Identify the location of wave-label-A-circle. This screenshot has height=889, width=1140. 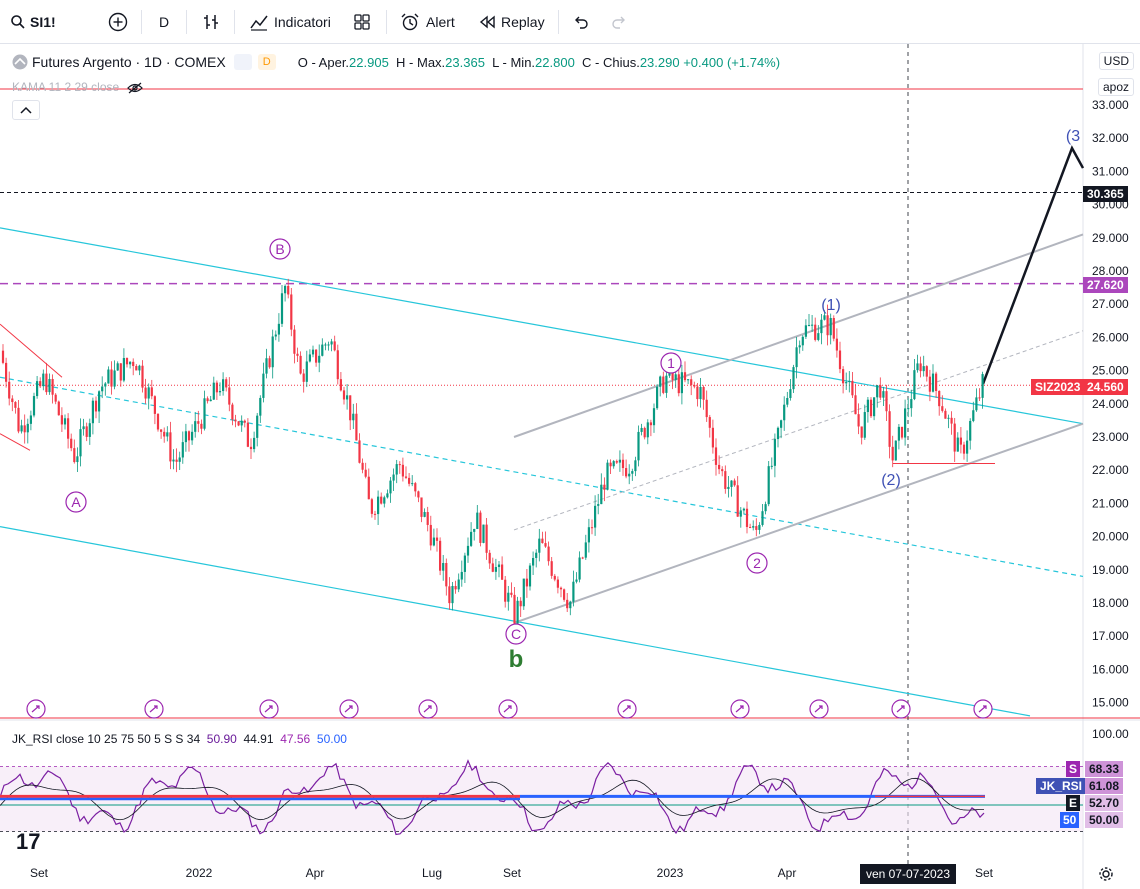
(76, 502).